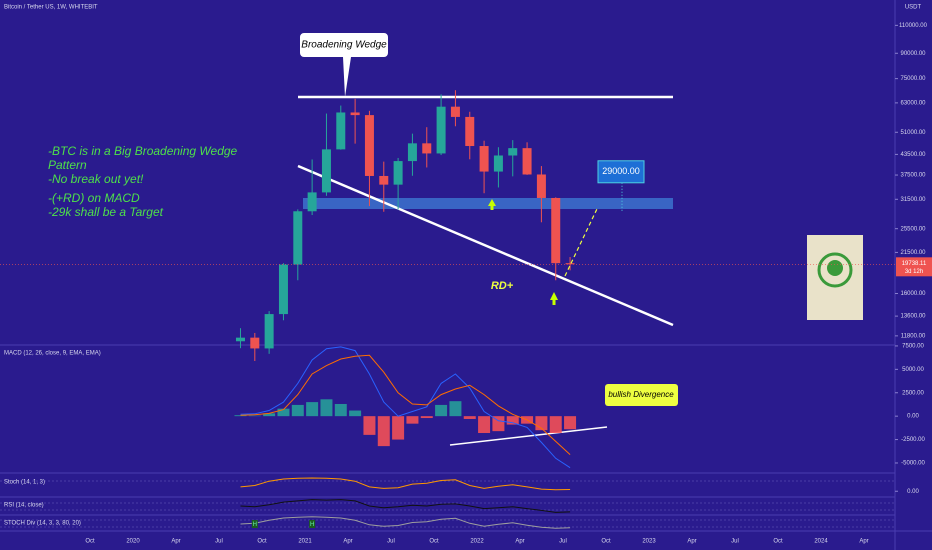 Image resolution: width=932 pixels, height=550 pixels. I want to click on x-tick-label: 2024, so click(821, 542).